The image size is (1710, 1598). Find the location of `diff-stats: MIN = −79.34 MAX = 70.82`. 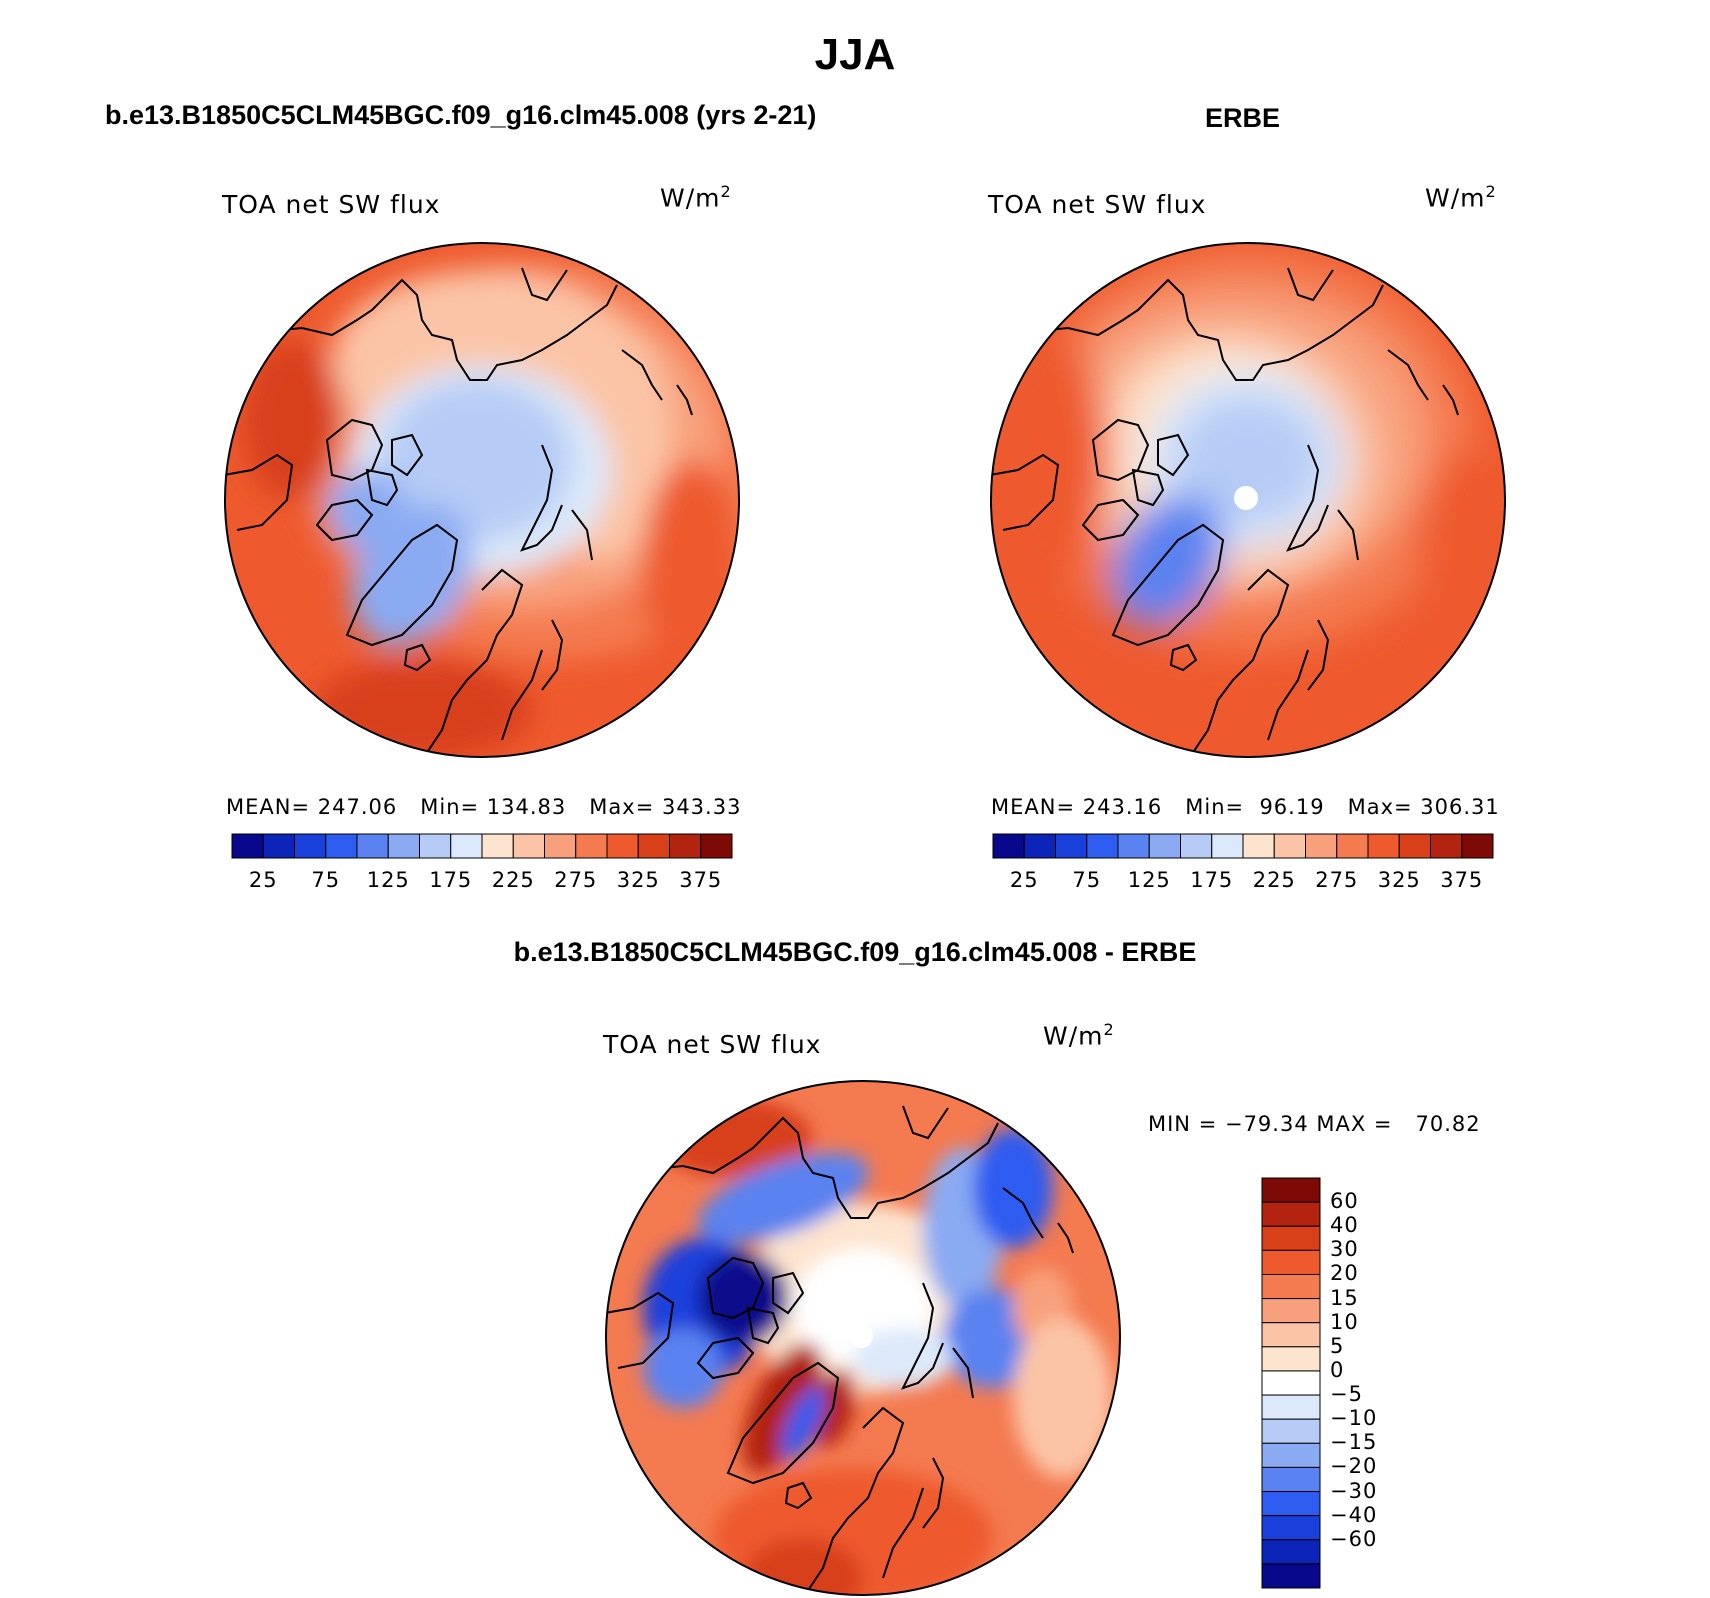

diff-stats: MIN = −79.34 MAX = 70.82 is located at coordinates (1314, 1124).